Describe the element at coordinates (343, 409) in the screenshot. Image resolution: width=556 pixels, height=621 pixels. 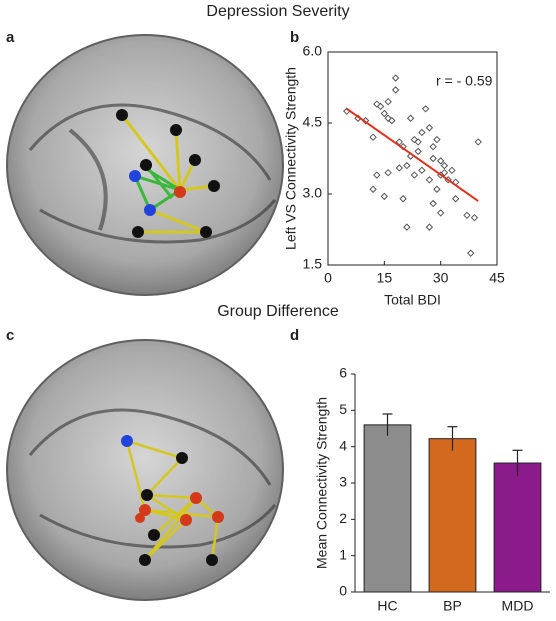
I see `y-tick-label: 5` at that location.